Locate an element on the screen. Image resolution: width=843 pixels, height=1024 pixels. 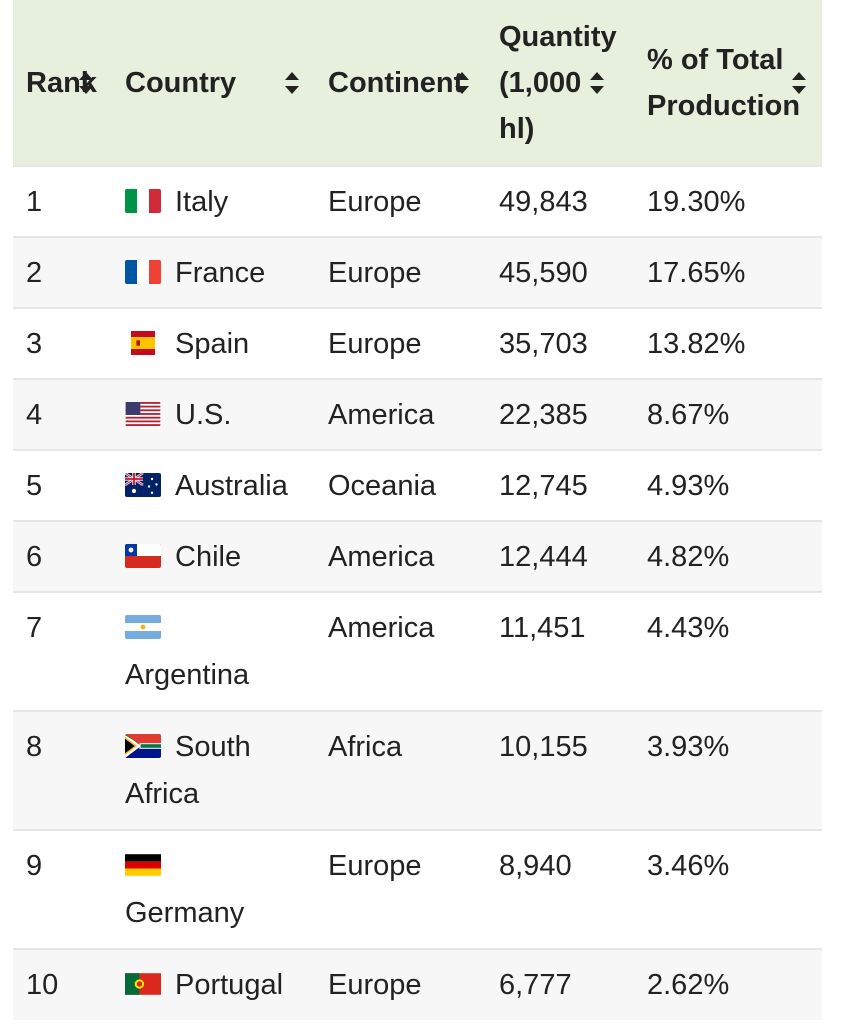
country-name: South Africa is located at coordinates (188, 770).